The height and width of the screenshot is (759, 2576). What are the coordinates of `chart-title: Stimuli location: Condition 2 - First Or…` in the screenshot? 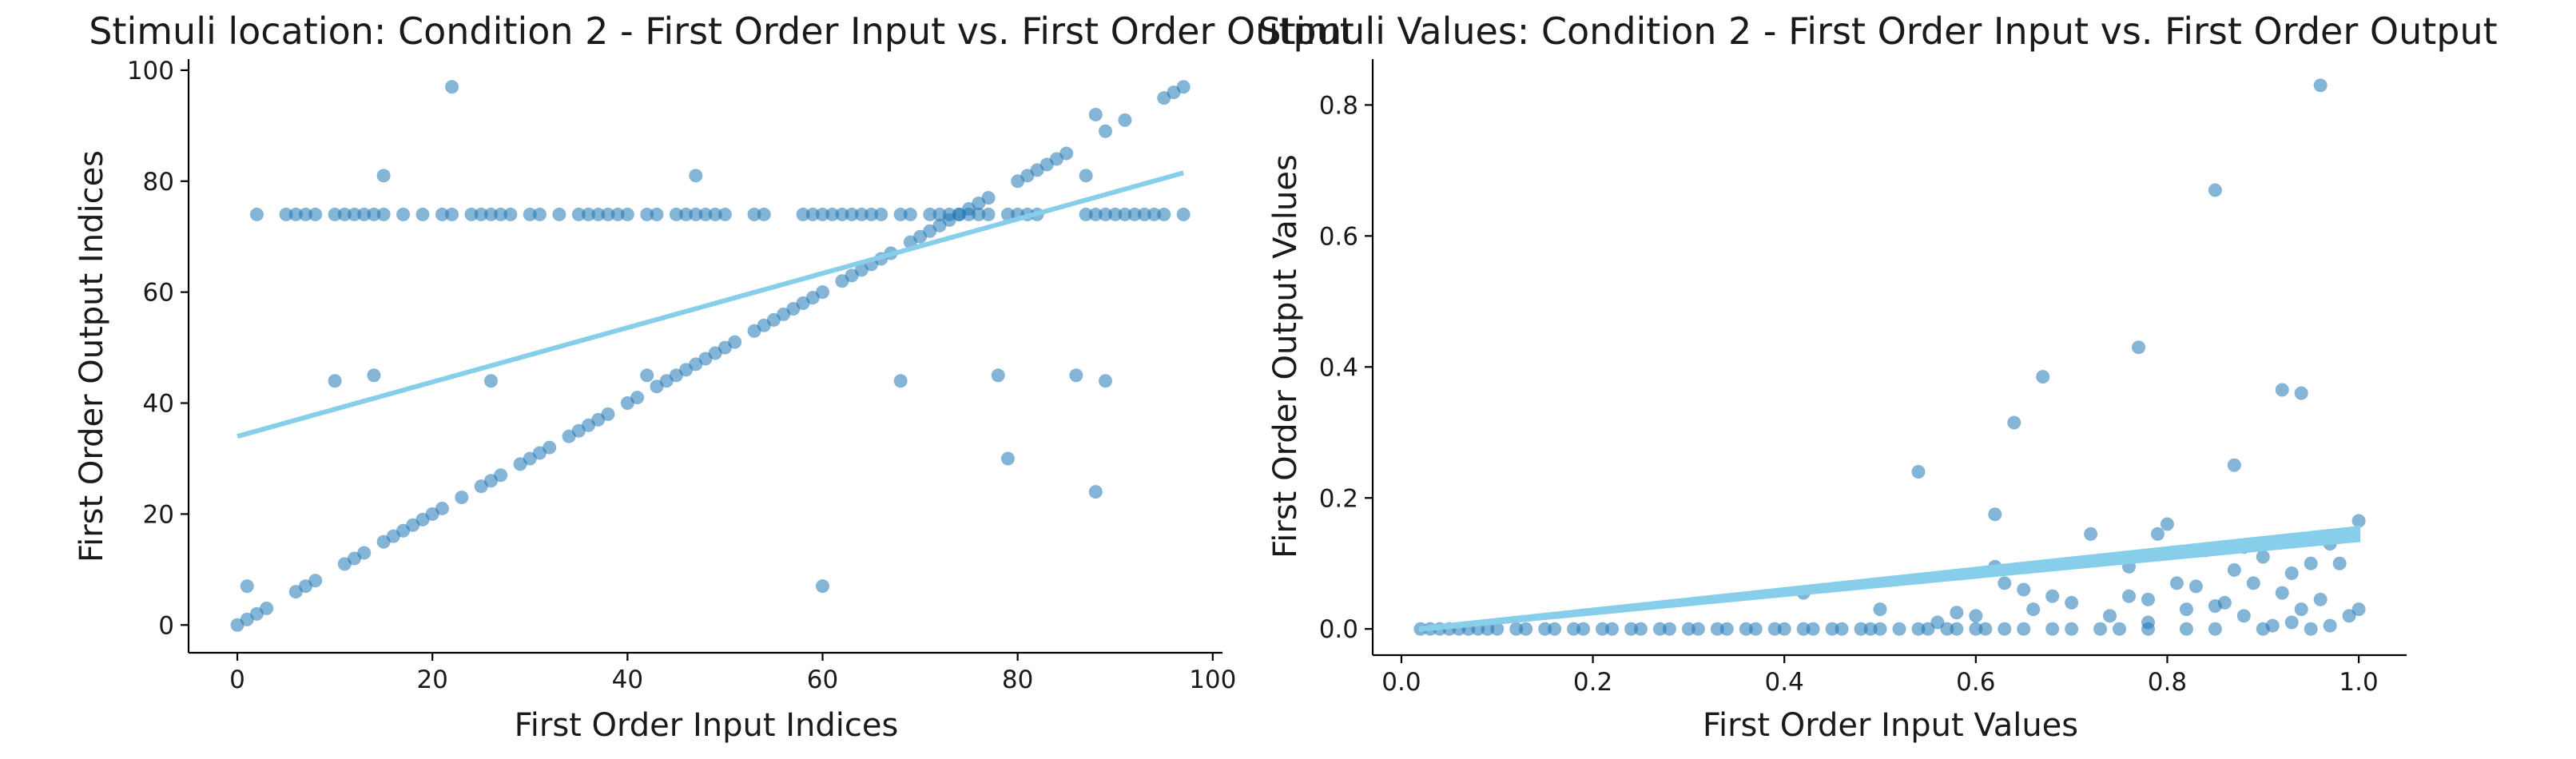 It's located at (721, 32).